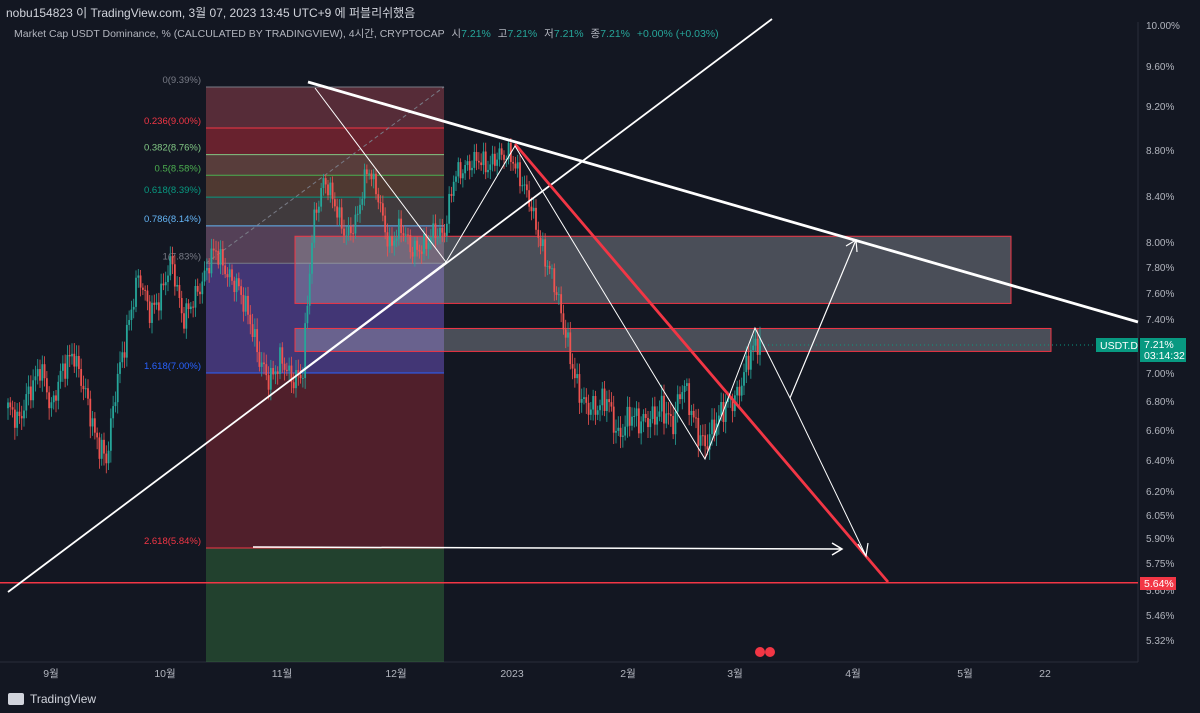  I want to click on price-tick-label: 10.00%, so click(1163, 26).